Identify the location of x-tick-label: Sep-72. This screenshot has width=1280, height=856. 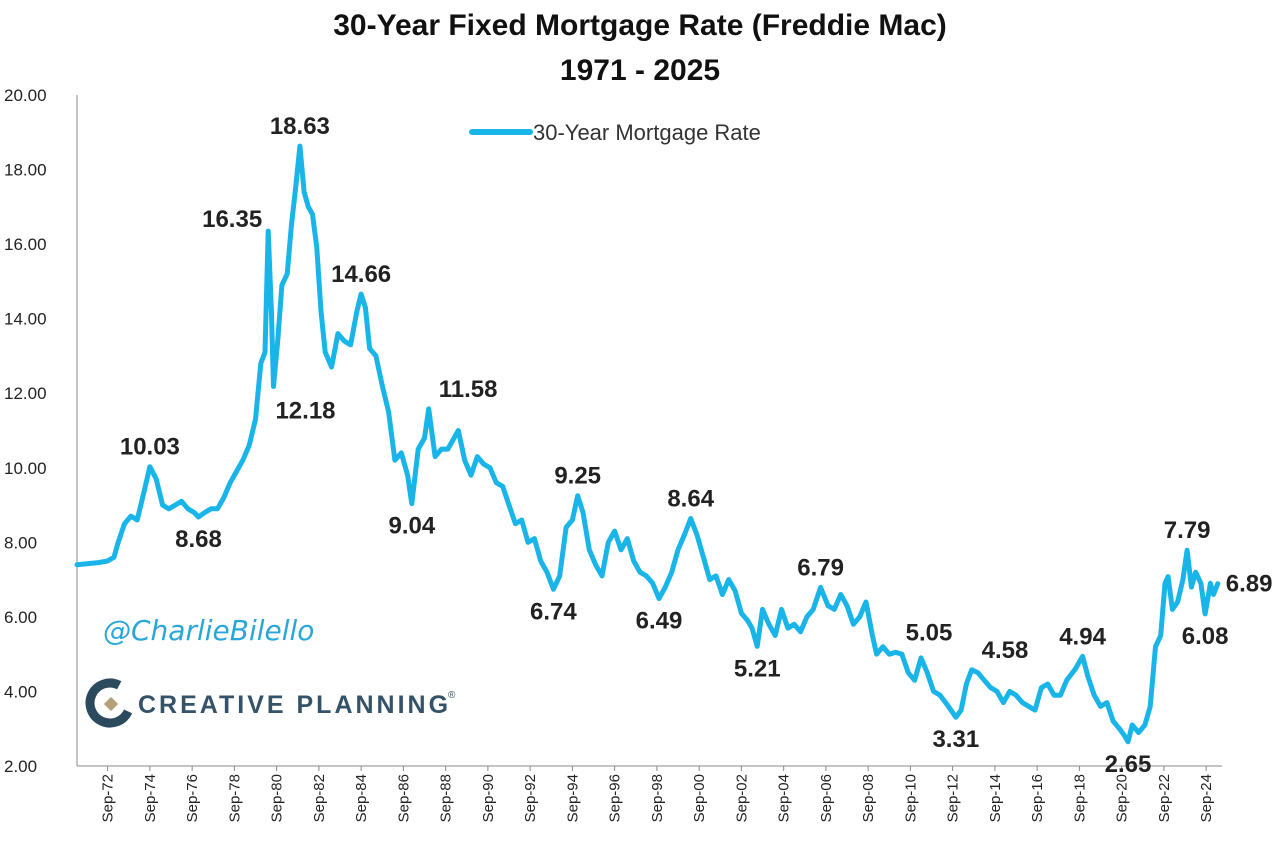
(108, 798).